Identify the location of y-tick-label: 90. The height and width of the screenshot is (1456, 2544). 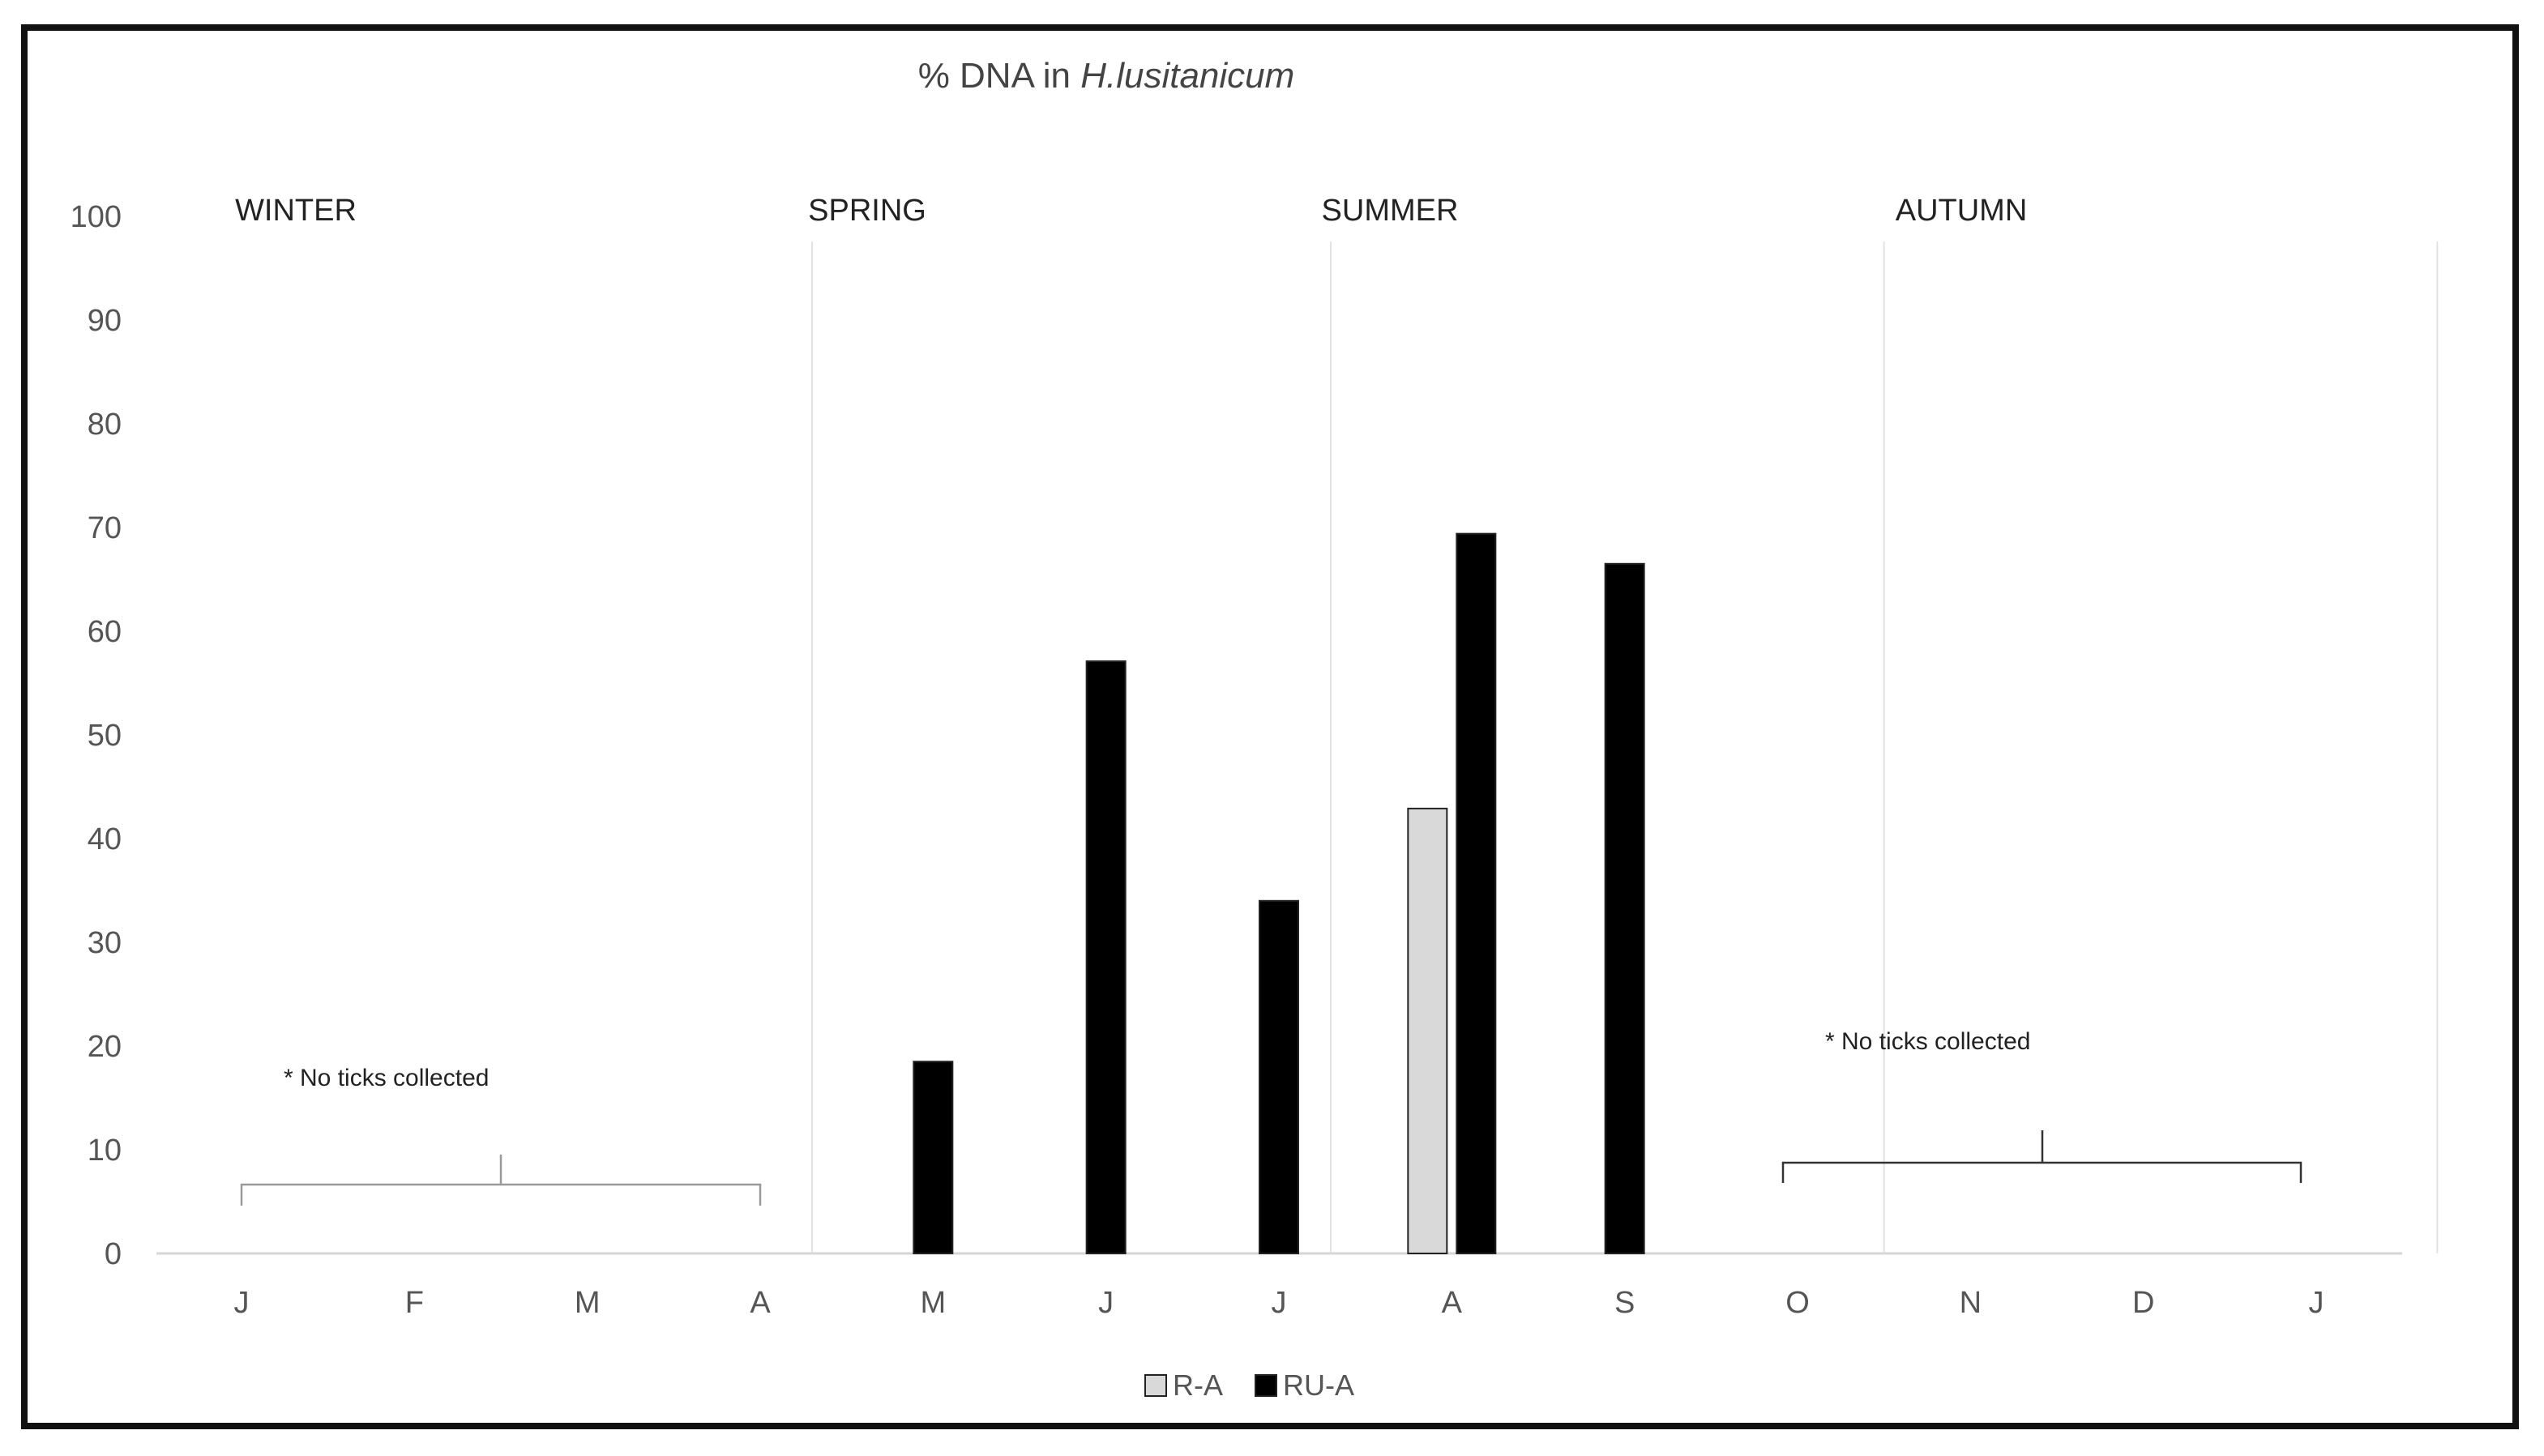
(105, 321).